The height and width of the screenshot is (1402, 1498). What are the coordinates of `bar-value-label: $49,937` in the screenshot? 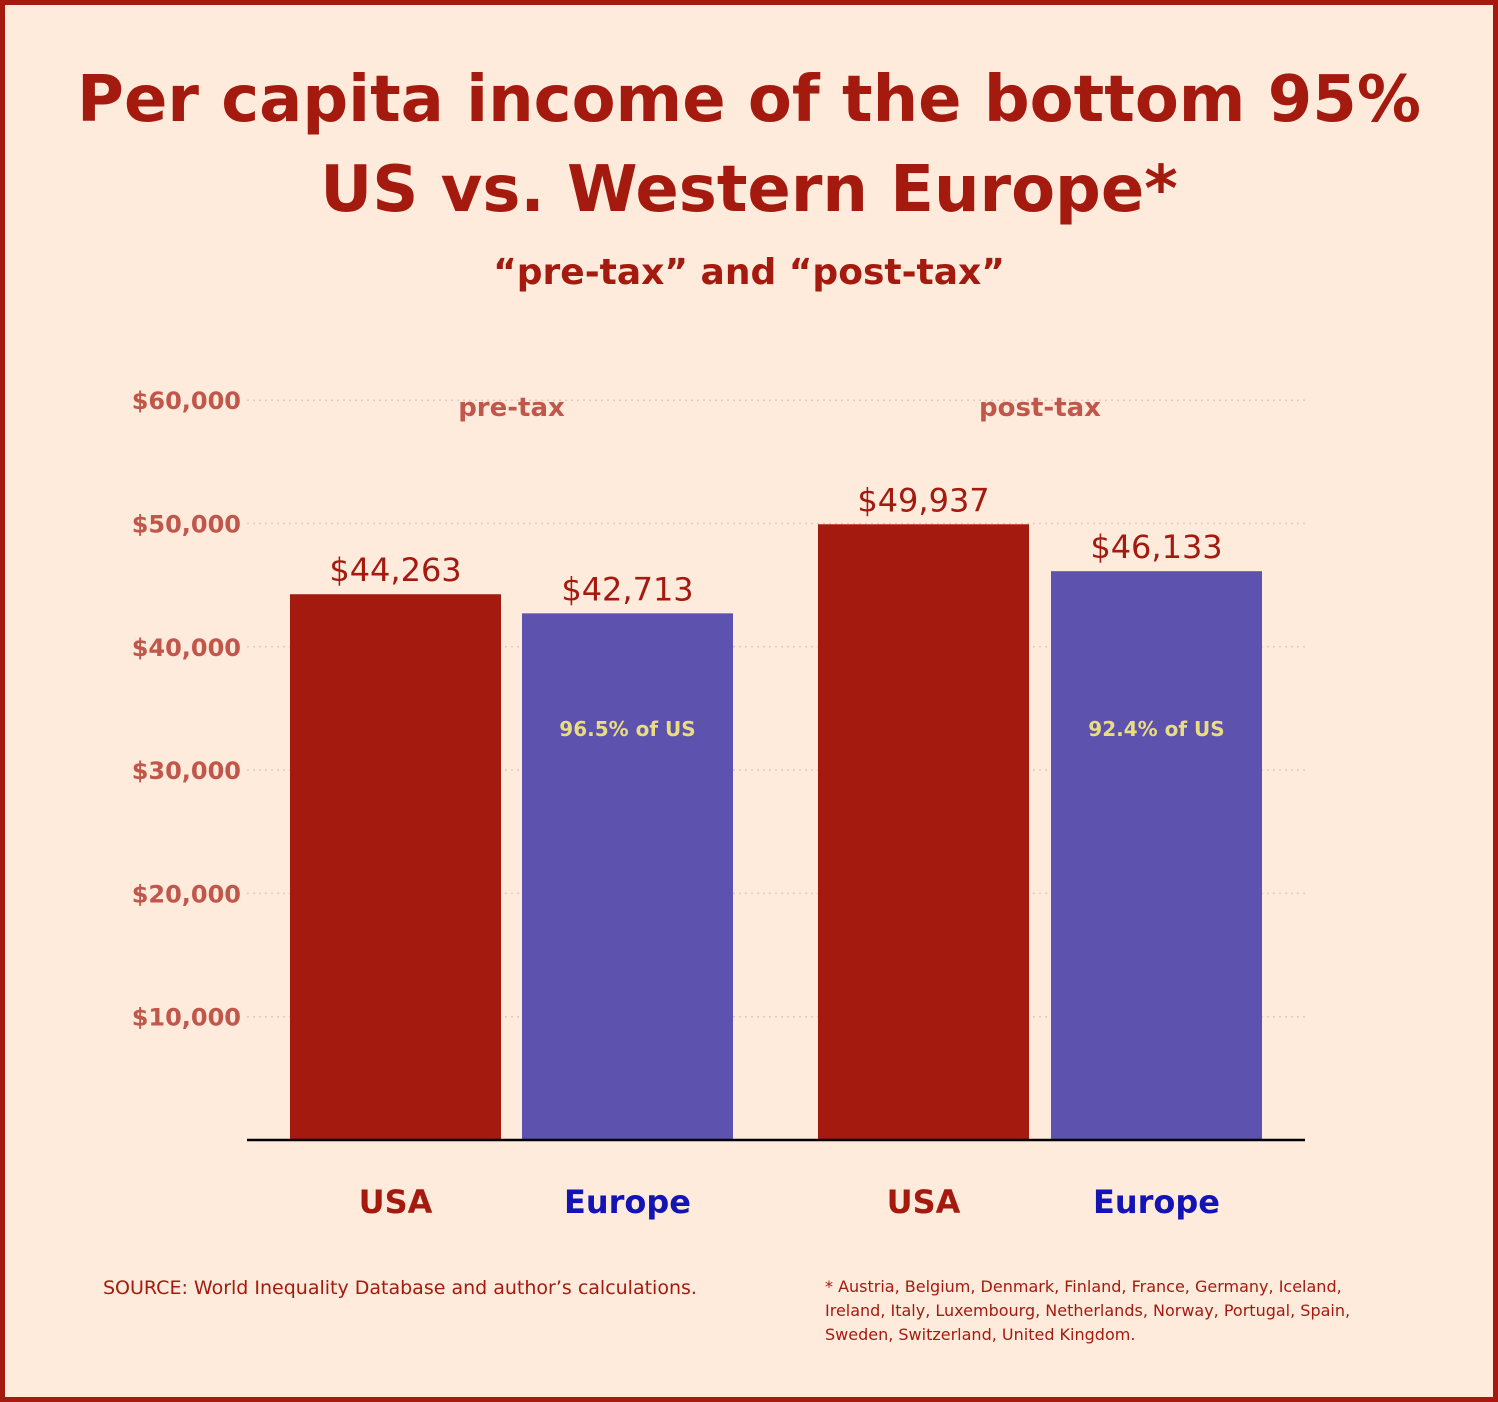 It's located at (923, 500).